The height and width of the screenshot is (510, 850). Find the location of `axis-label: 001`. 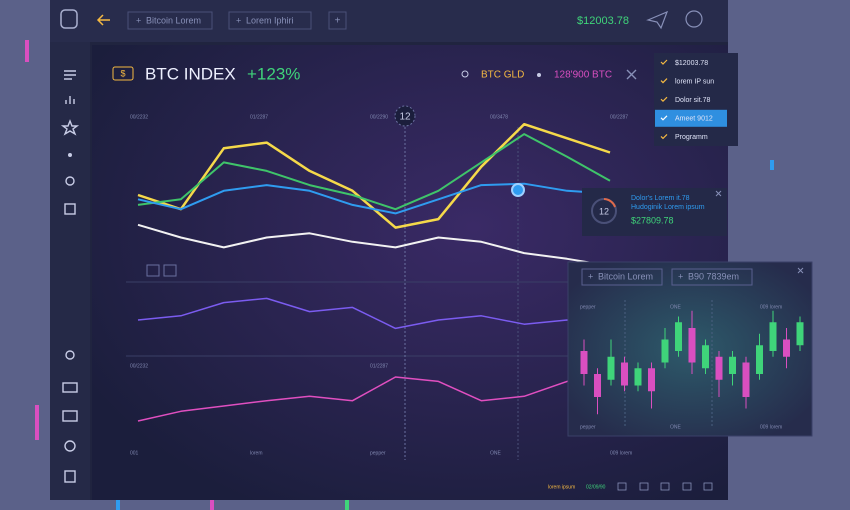

axis-label: 001 is located at coordinates (134, 453).